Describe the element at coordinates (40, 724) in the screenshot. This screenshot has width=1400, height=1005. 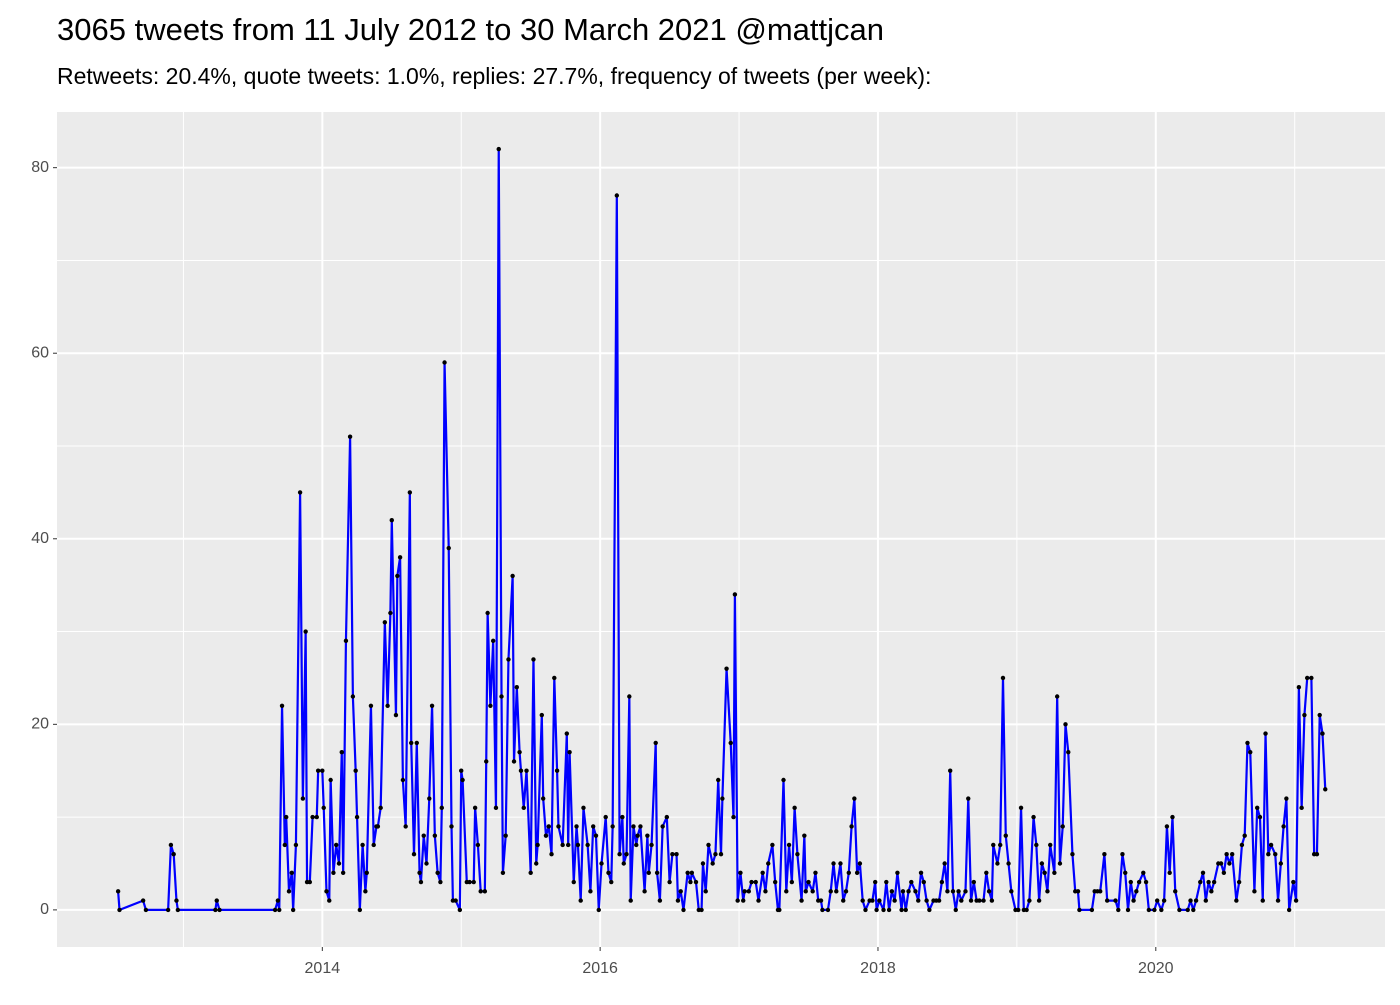
I see `y-tick-label: 20` at that location.